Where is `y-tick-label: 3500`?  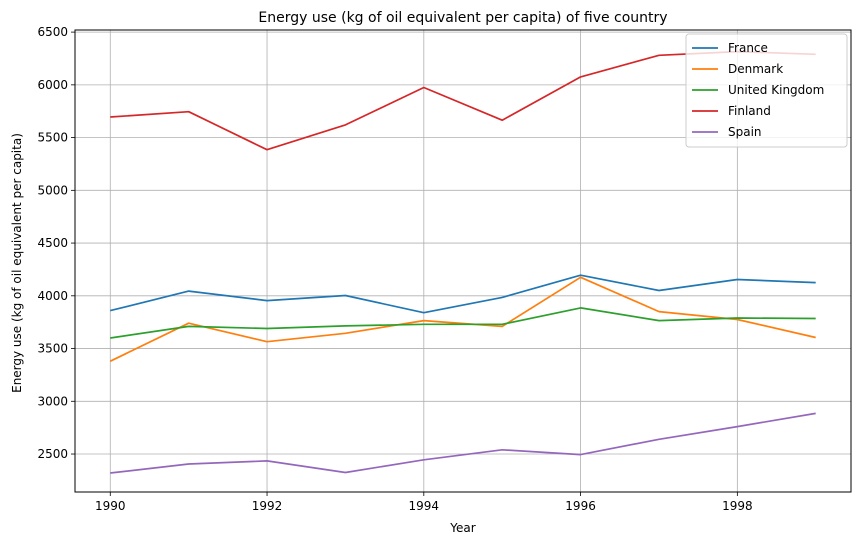
y-tick-label: 3500 is located at coordinates (52, 349).